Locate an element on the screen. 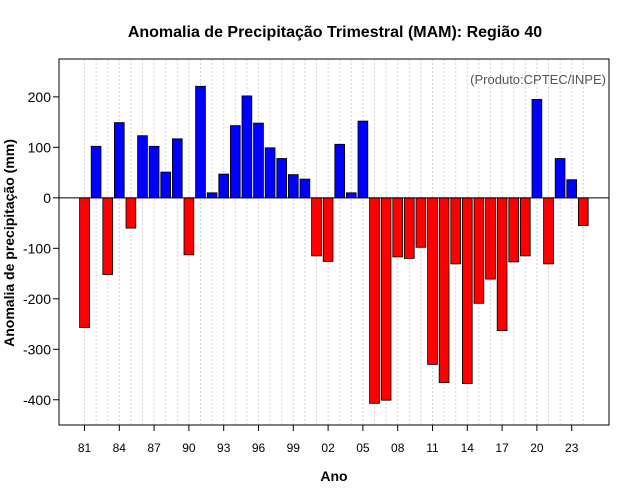 The width and height of the screenshot is (640, 500). bar-1994 is located at coordinates (235, 162).